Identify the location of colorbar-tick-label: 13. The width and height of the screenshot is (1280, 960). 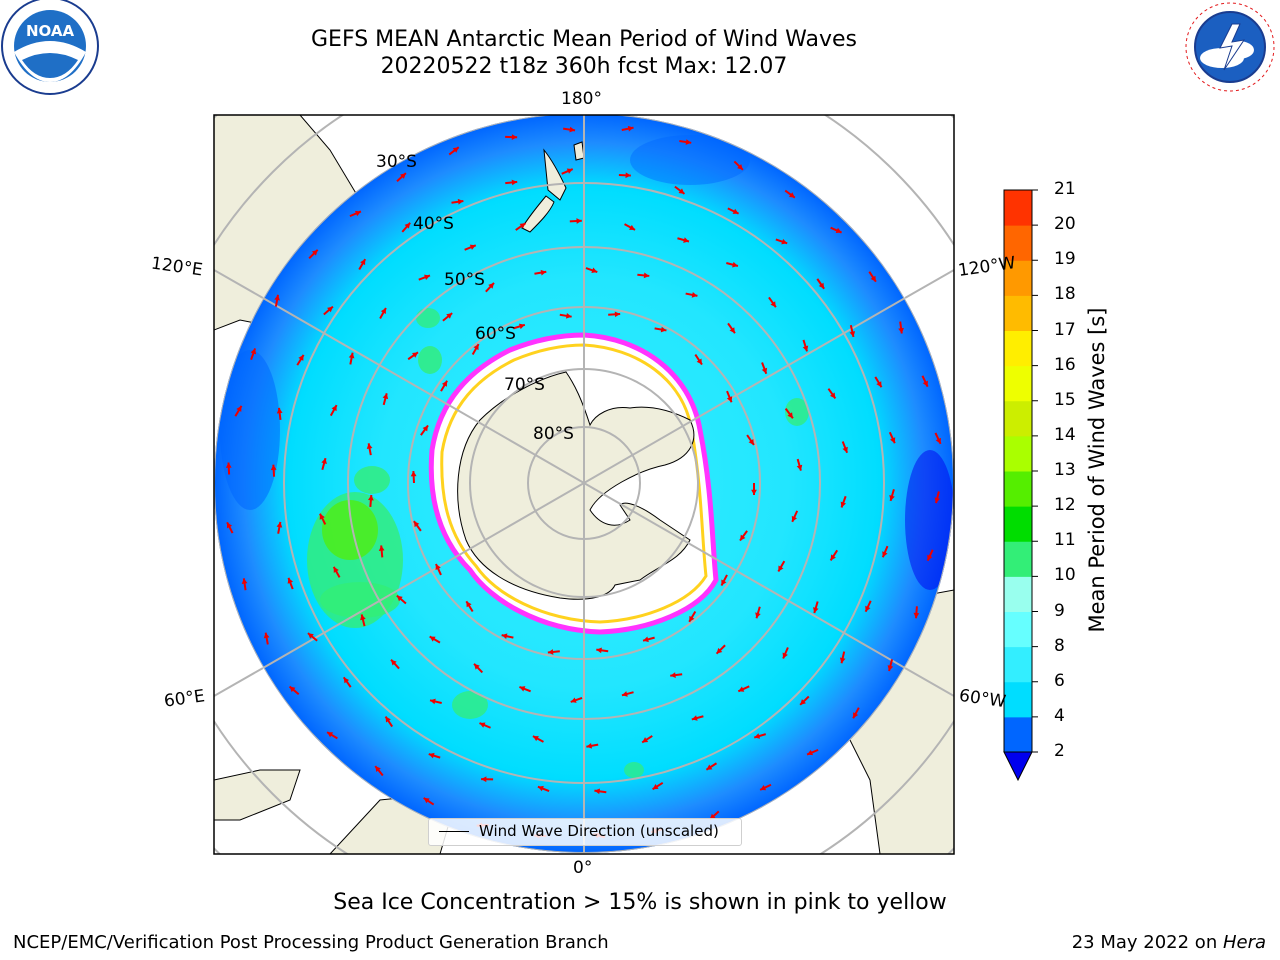
(1065, 470).